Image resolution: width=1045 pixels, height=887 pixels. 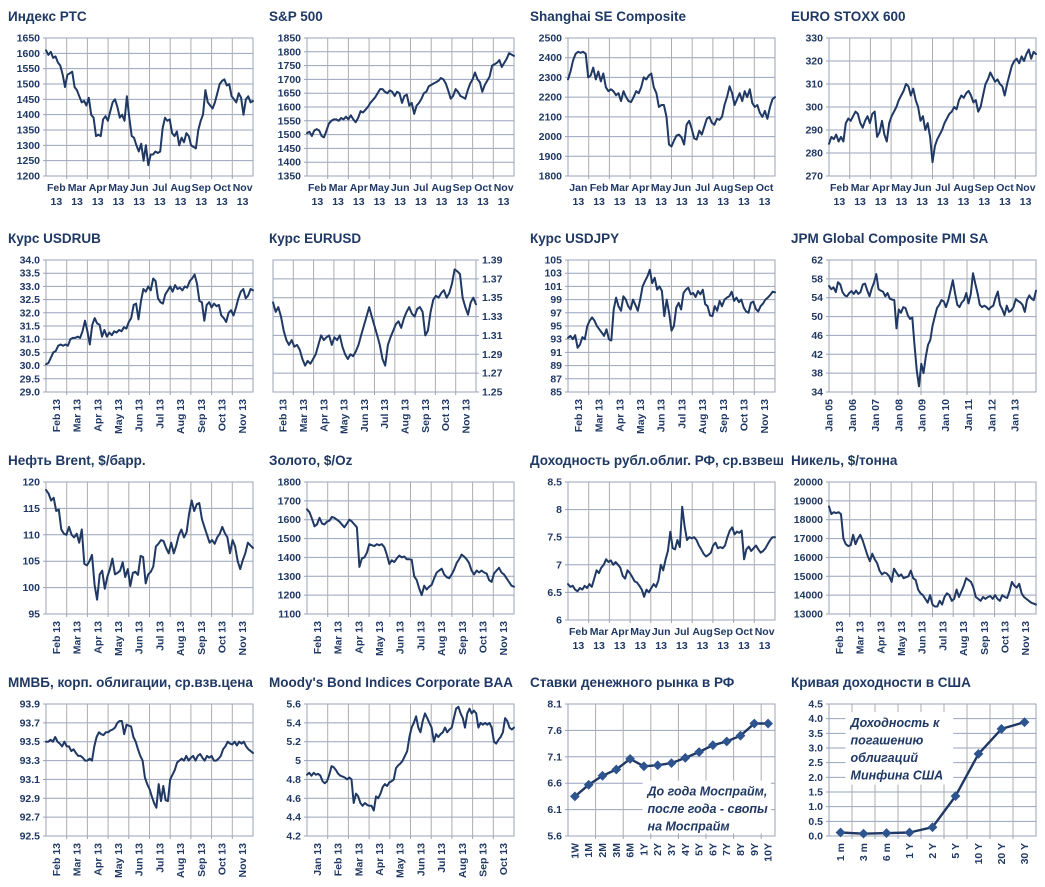 What do you see at coordinates (30, 742) in the screenshot?
I see `svg-text: 93.5` at bounding box center [30, 742].